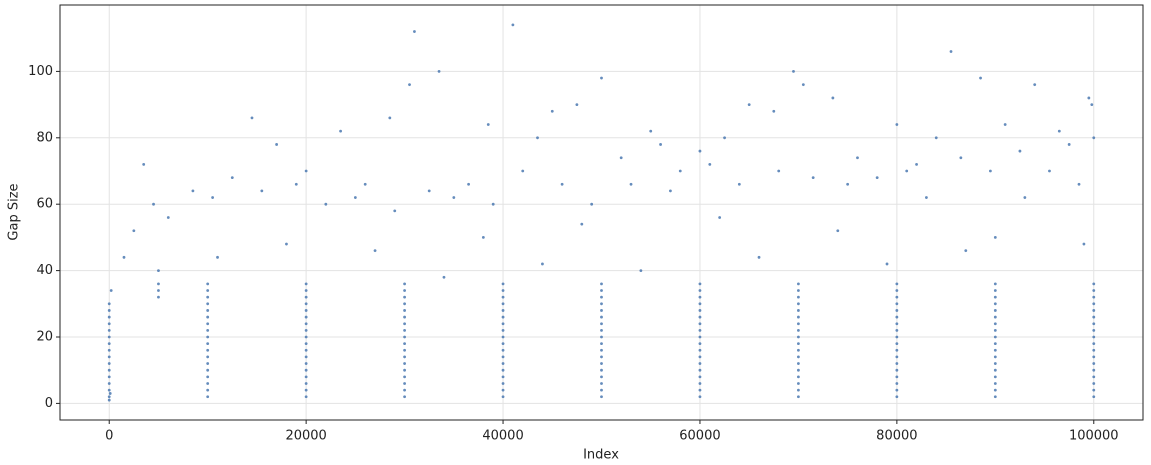 This screenshot has height=465, width=1151. I want to click on y-tick-label: 0, so click(49, 403).